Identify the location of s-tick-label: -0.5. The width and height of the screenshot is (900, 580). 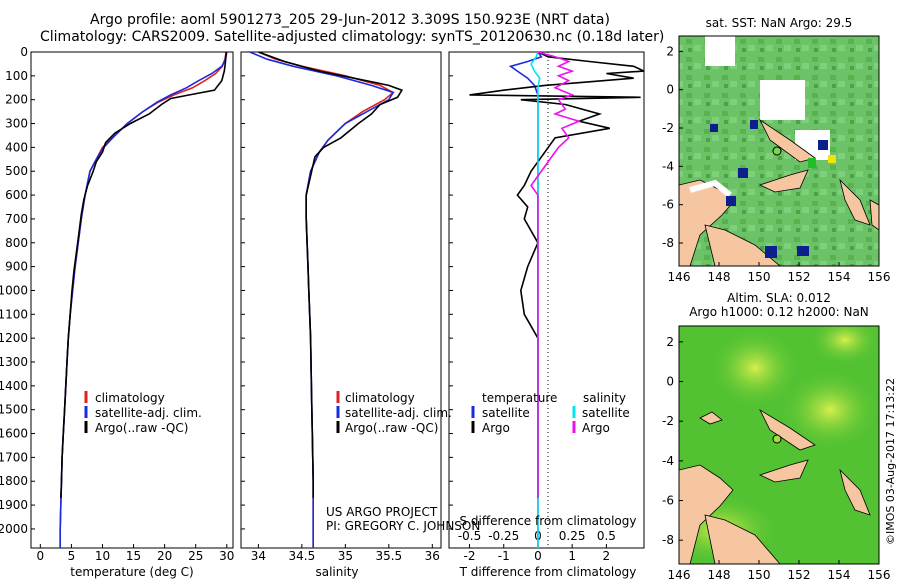
(469, 536).